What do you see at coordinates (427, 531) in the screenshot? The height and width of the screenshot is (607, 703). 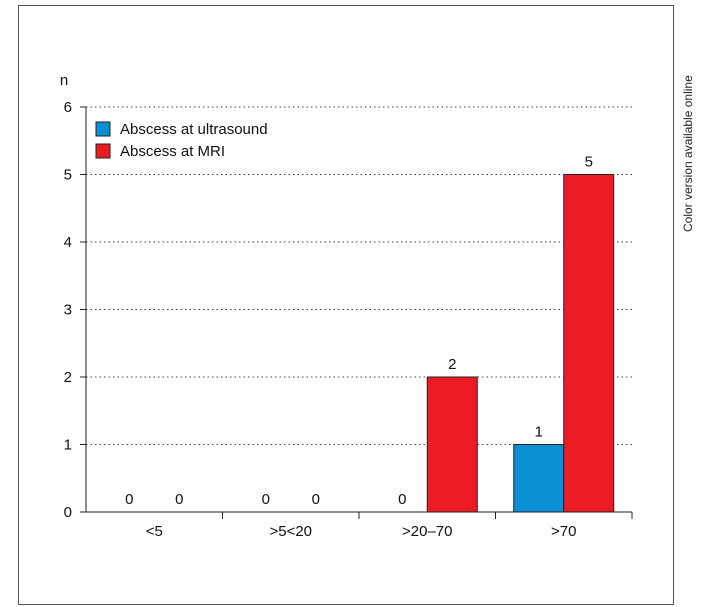 I see `x-tick-label: >20–70` at bounding box center [427, 531].